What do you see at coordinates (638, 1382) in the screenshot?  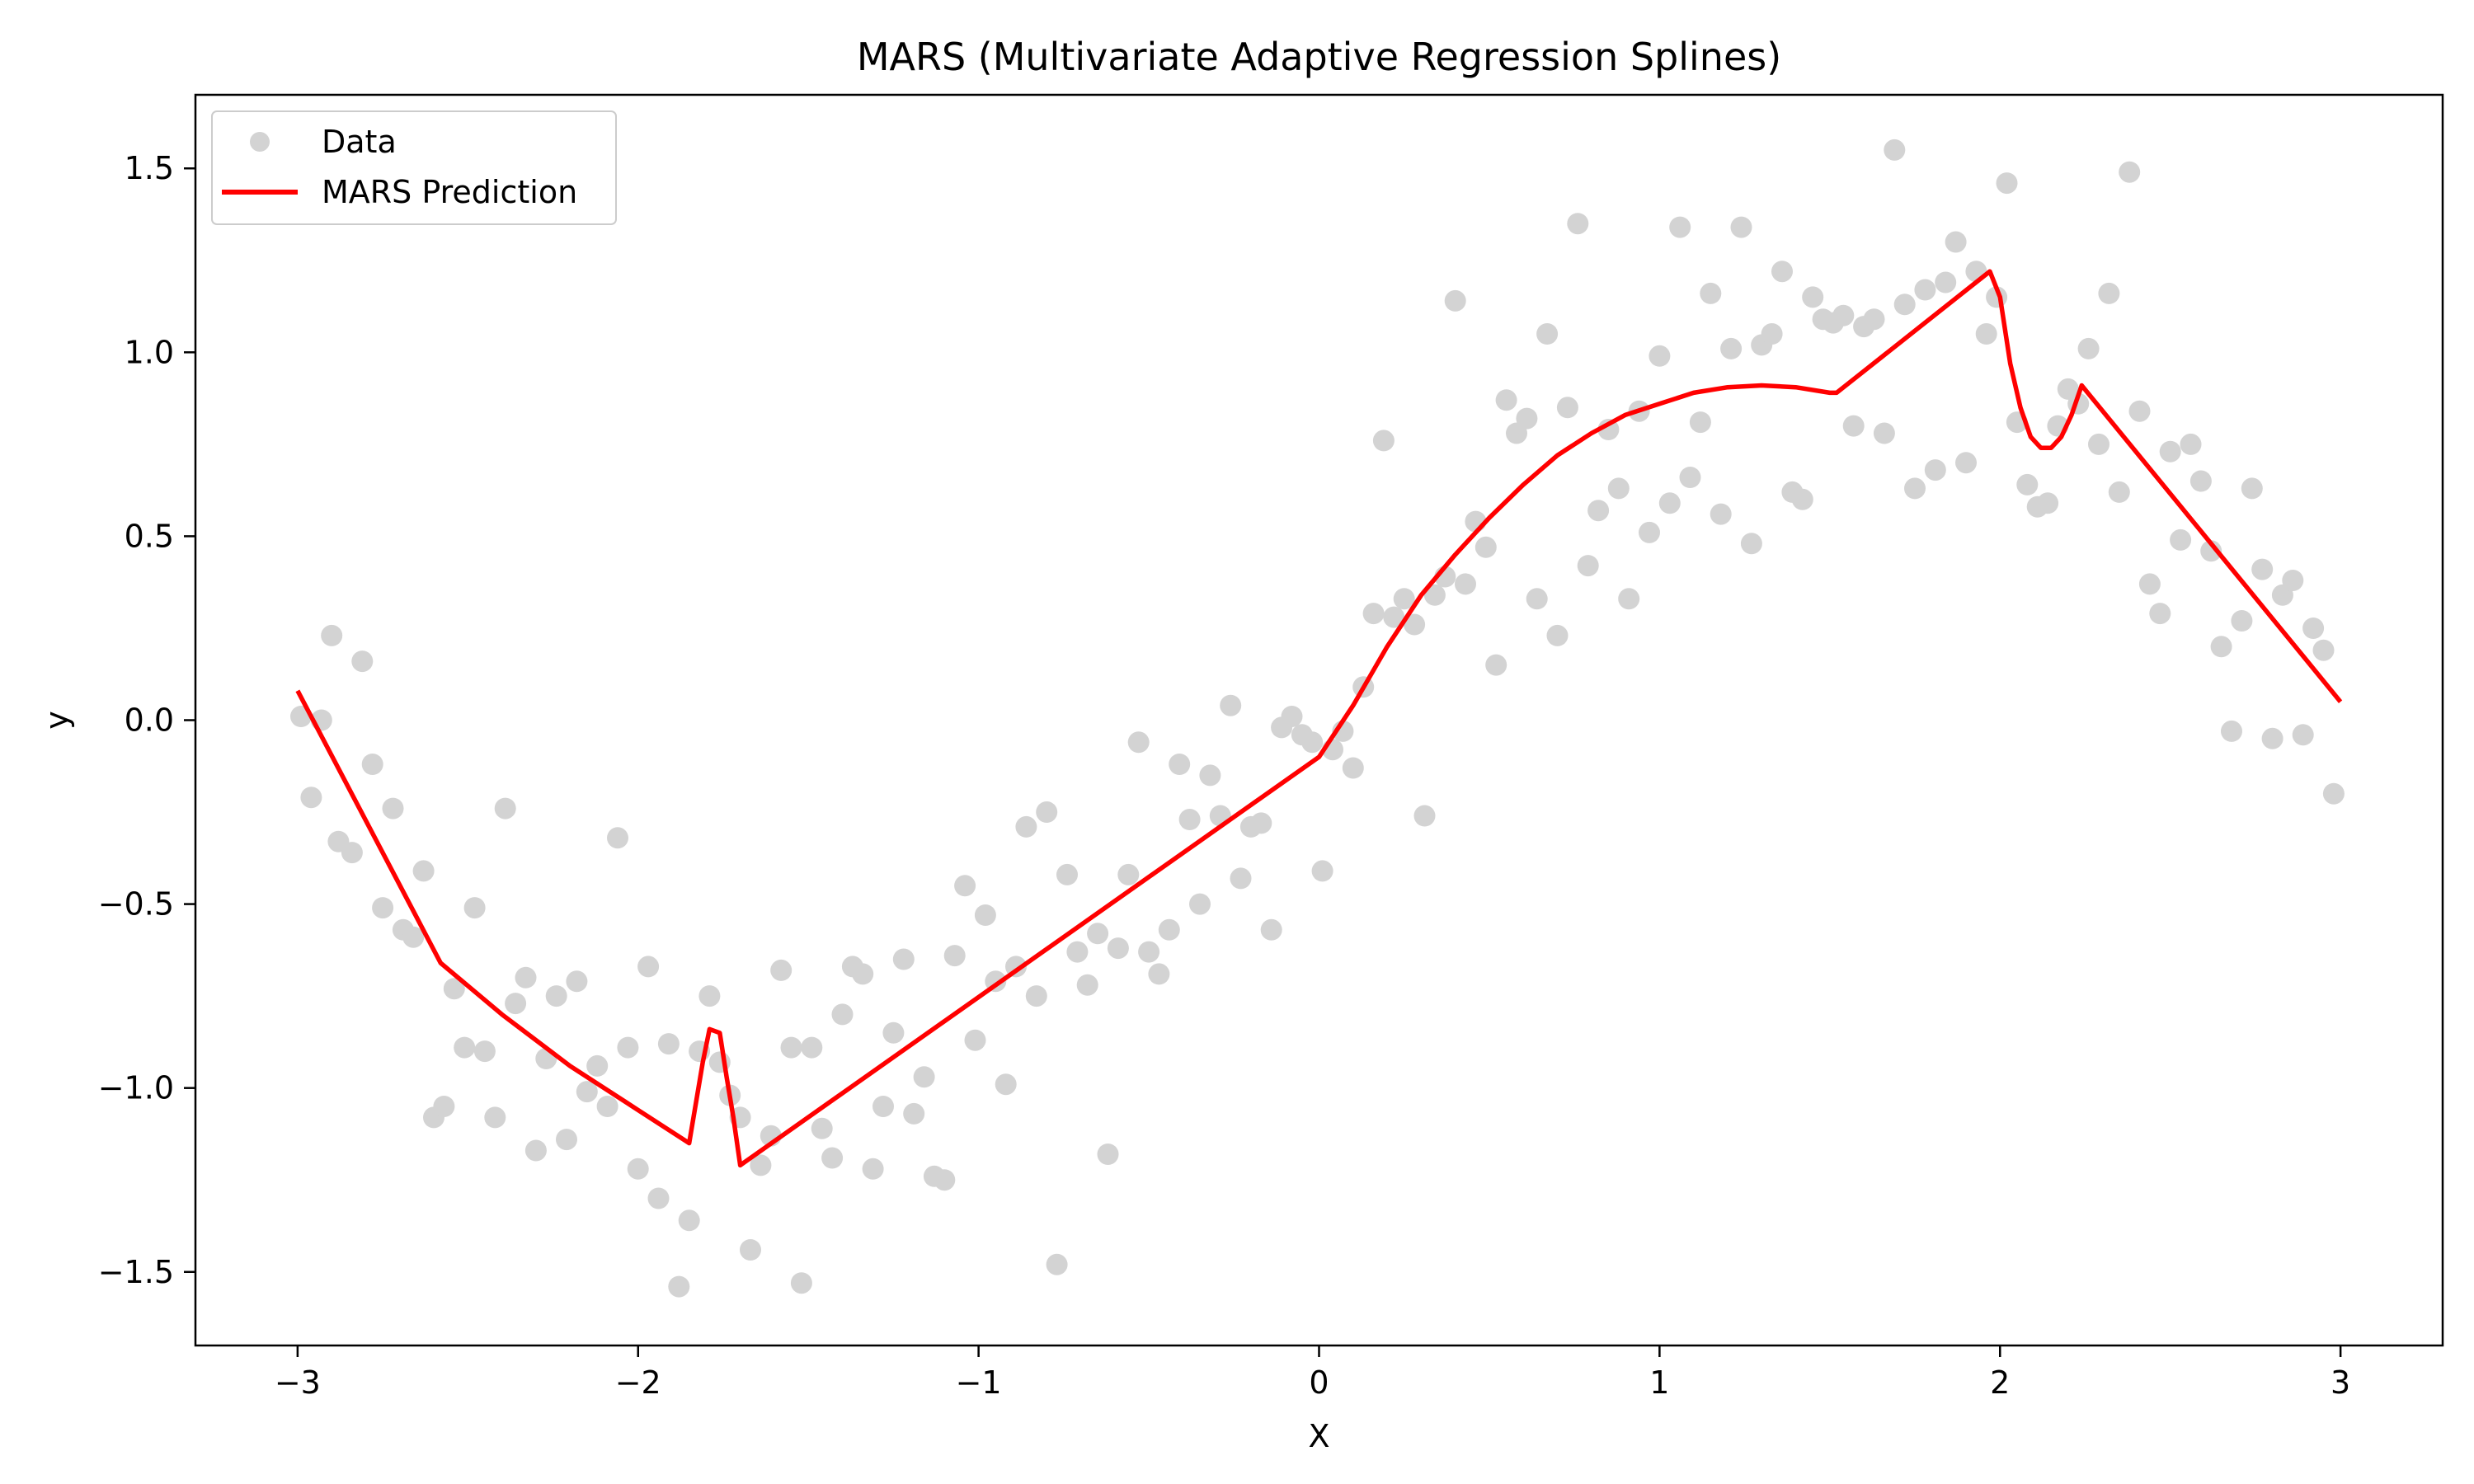 I see `x-tick-label-1: −2` at bounding box center [638, 1382].